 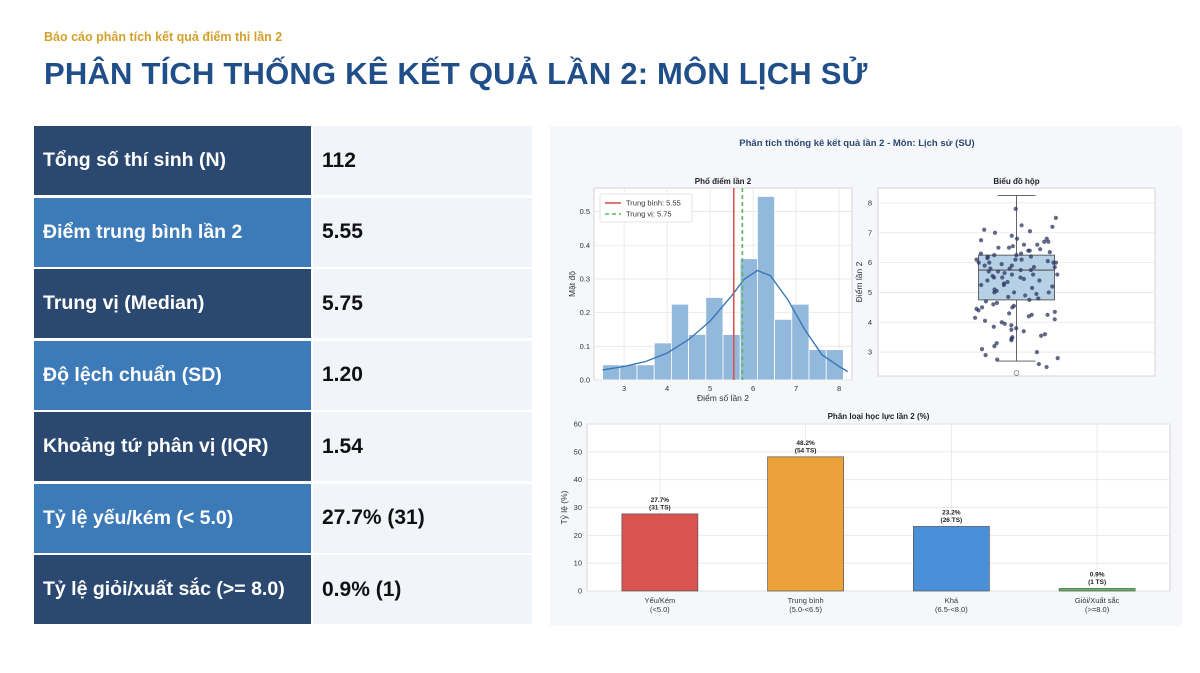 I want to click on bar-y-tick-label: 20, so click(x=578, y=535).